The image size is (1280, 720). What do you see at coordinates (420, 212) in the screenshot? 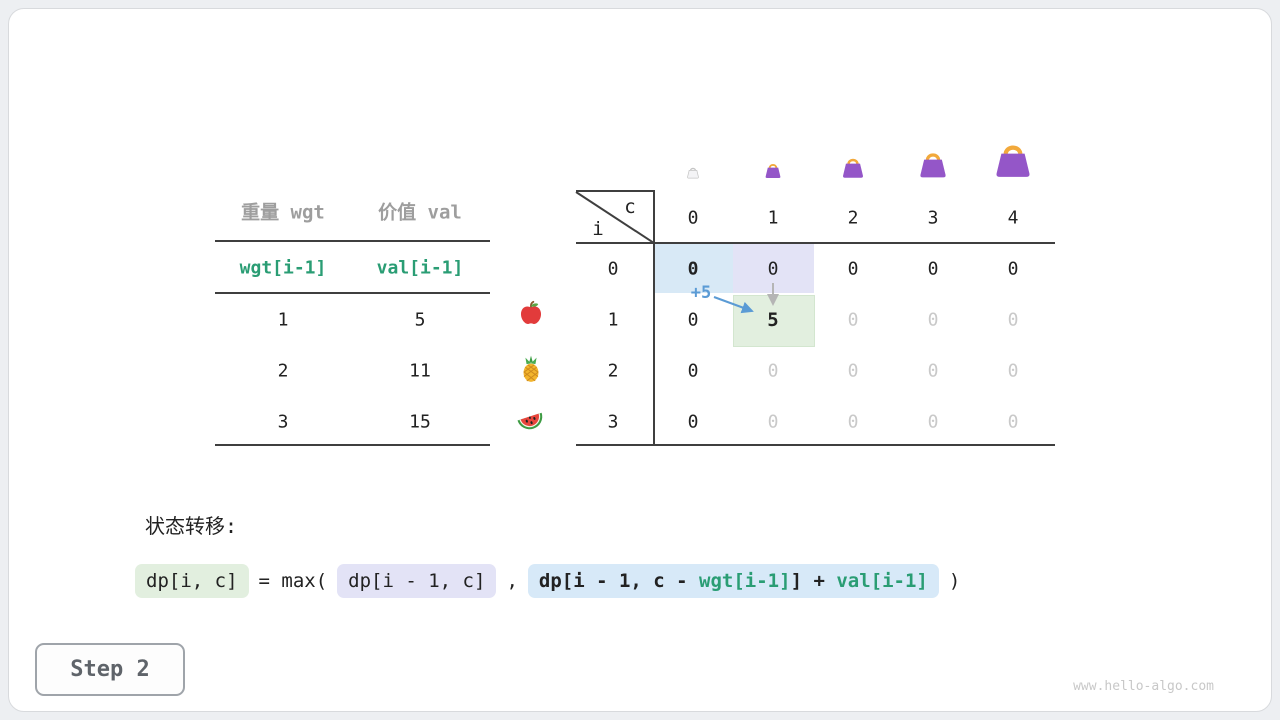
I see `weights-header-val: 价值 val` at bounding box center [420, 212].